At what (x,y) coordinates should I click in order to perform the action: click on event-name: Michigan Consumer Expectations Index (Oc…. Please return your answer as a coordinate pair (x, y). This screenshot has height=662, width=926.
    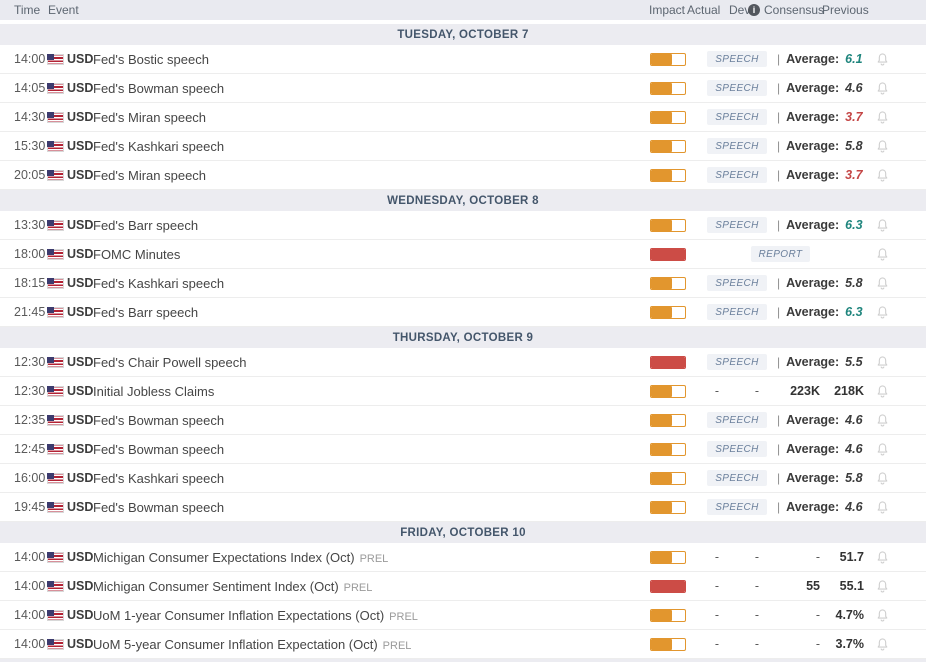
    Looking at the image, I should click on (371, 557).